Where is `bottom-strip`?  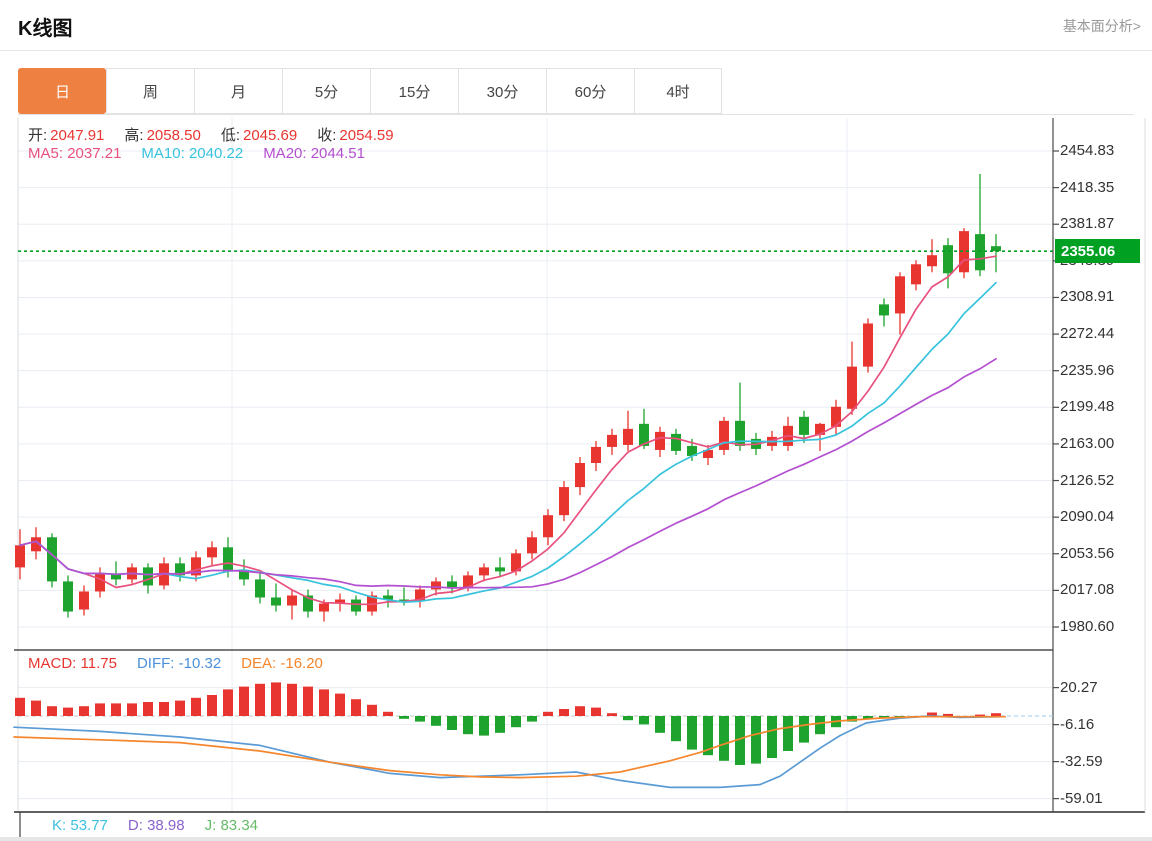 bottom-strip is located at coordinates (576, 839).